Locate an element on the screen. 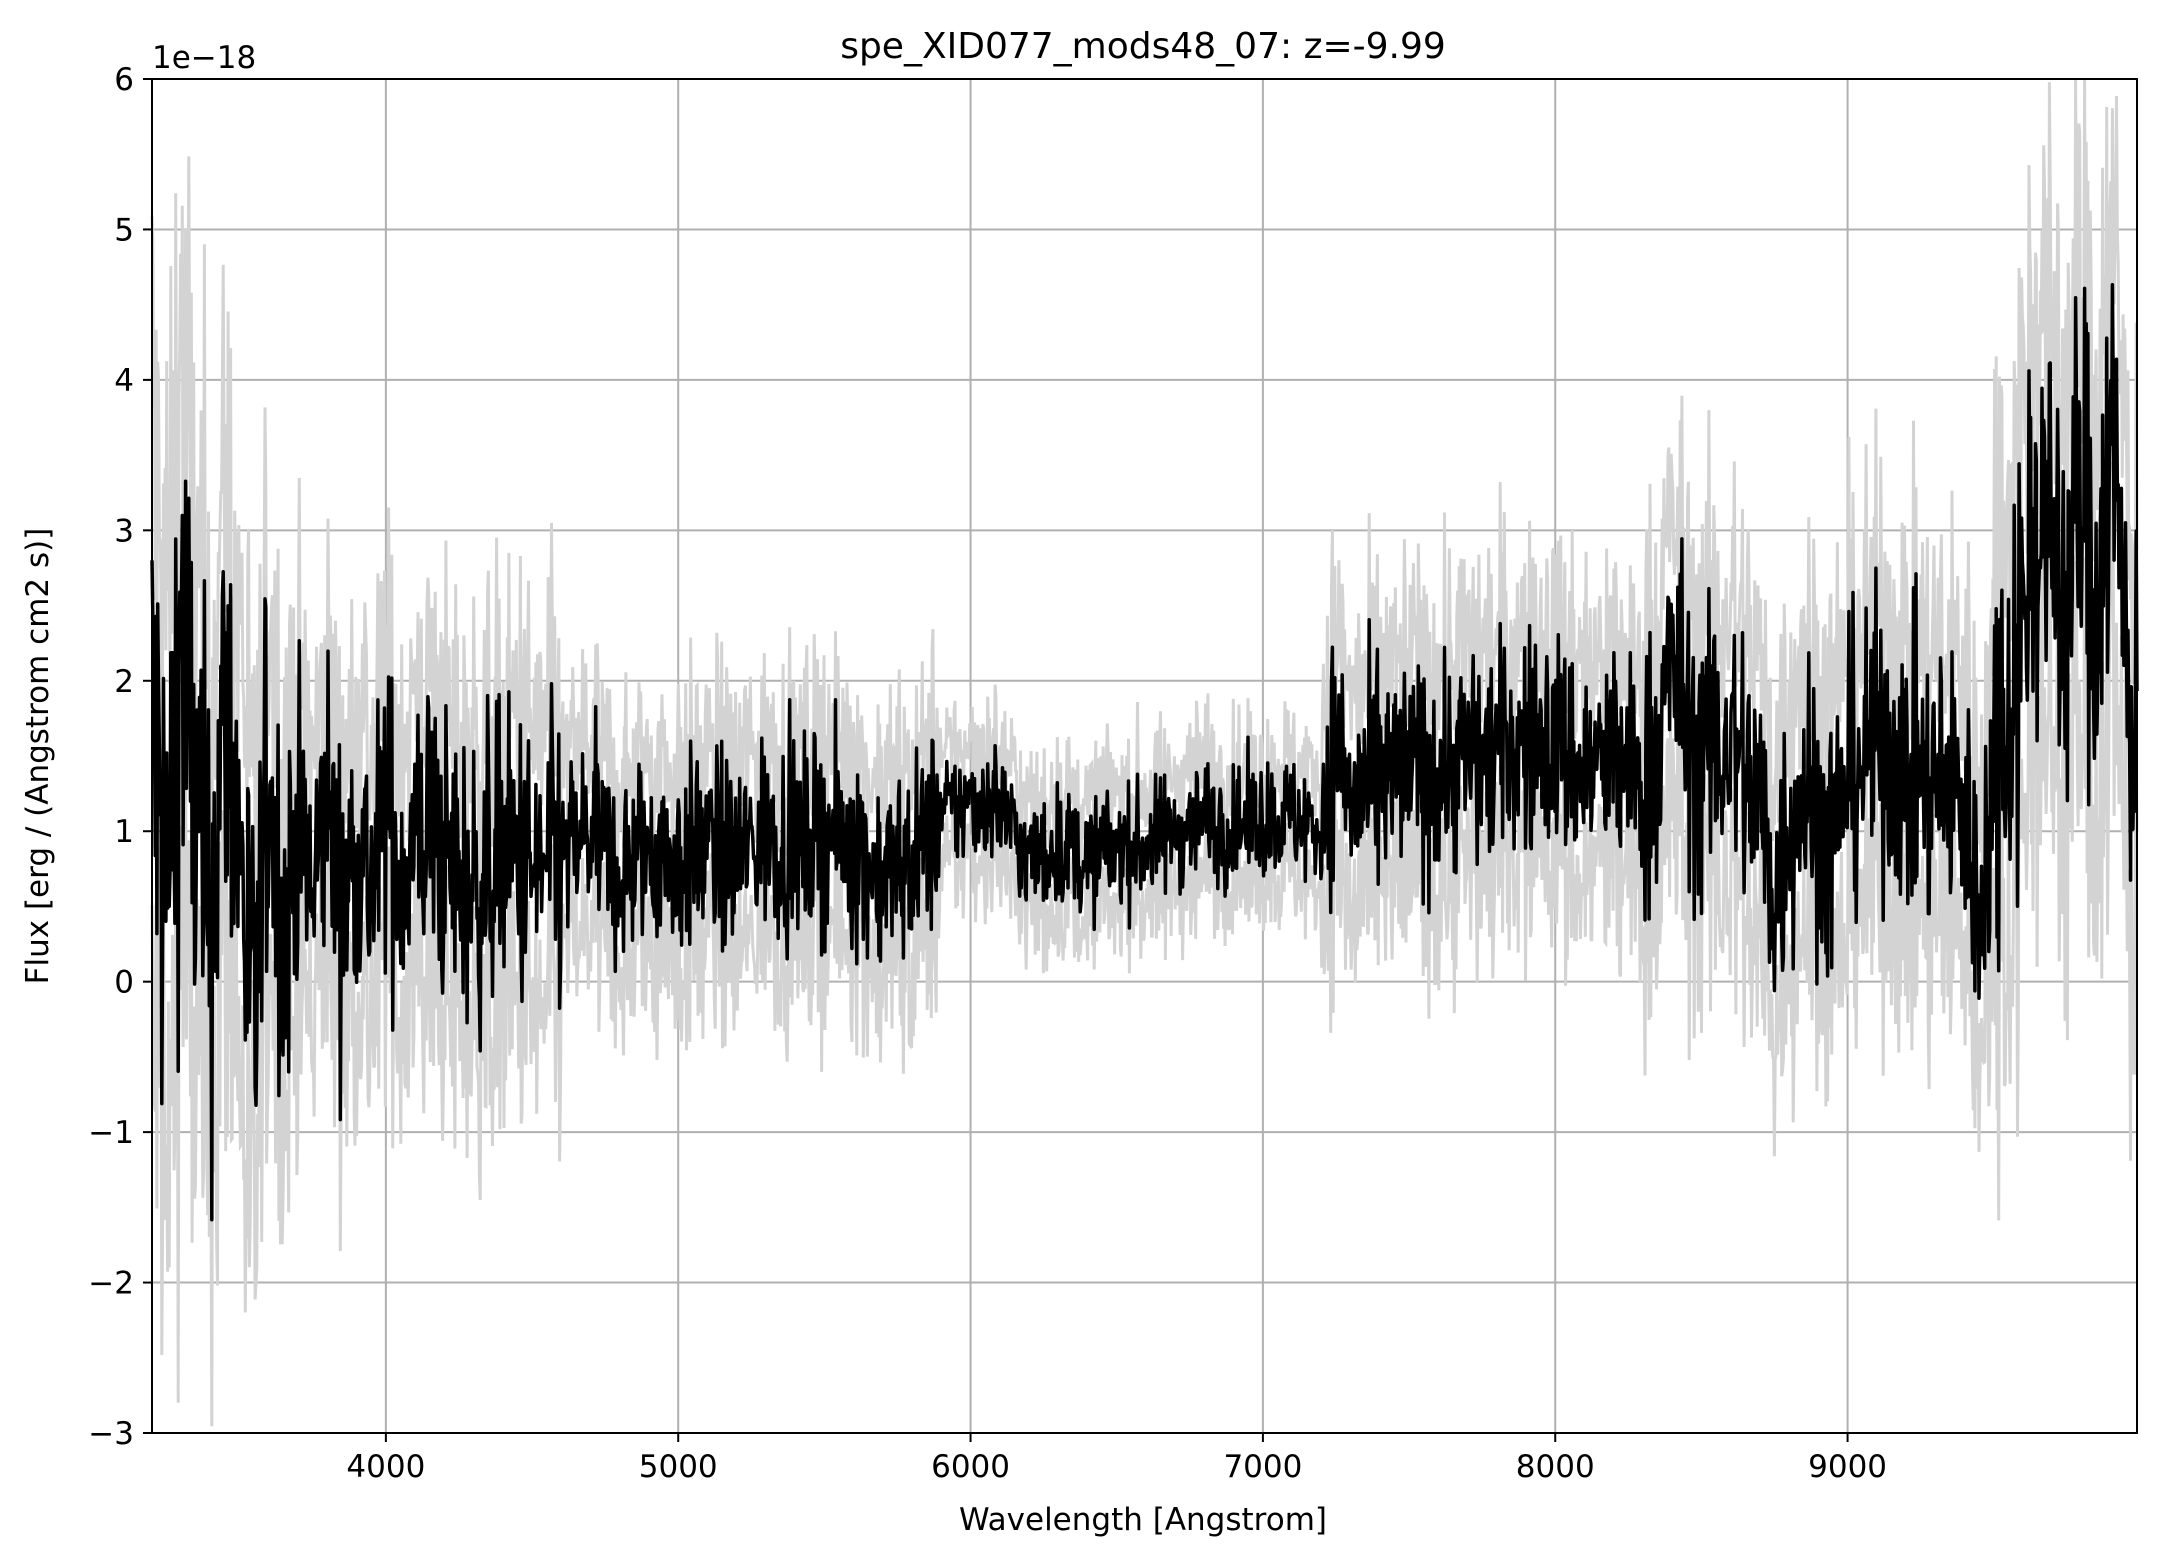  y-tick-label: −1 is located at coordinates (111, 1133).